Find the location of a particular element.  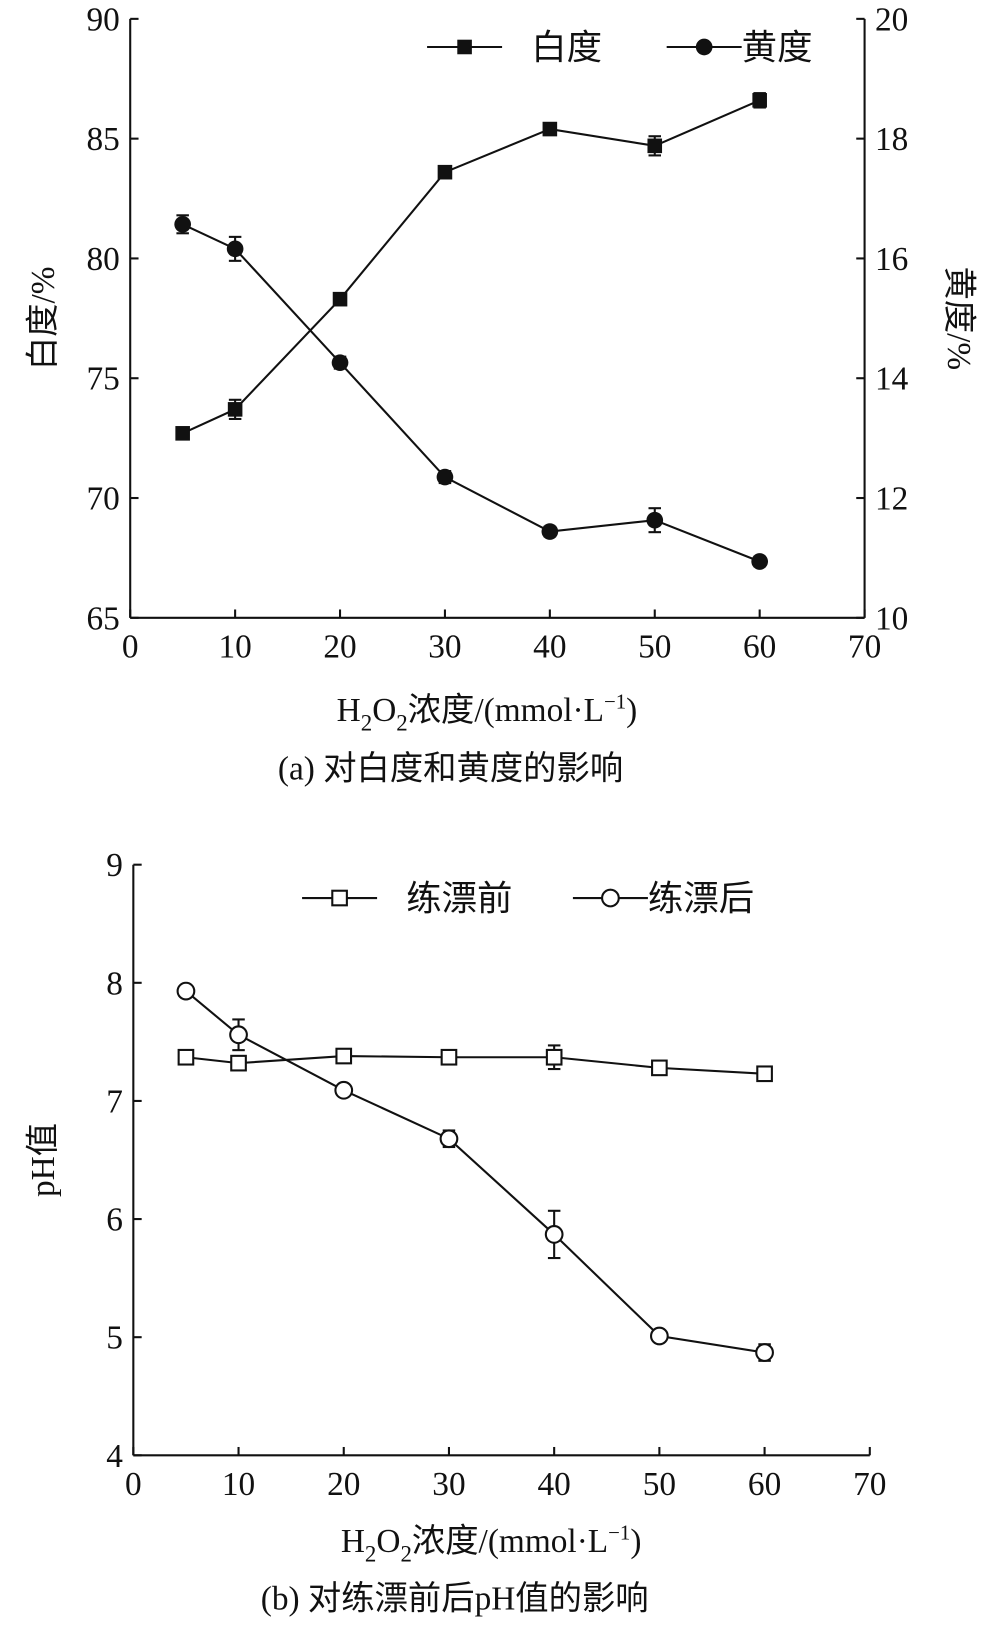

y-tick-label-left: 5 is located at coordinates (114, 1338).